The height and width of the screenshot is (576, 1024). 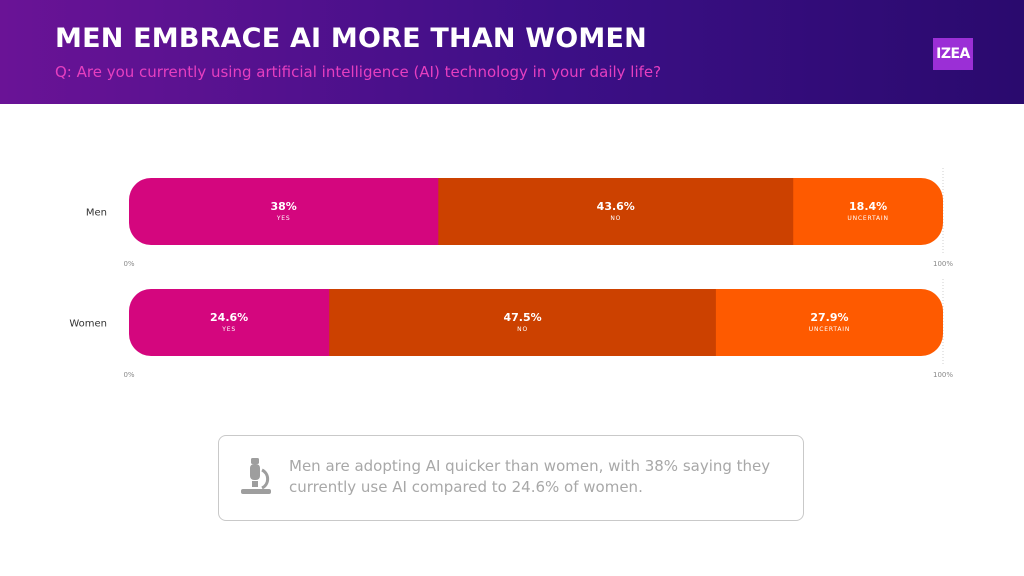 I want to click on value-label-men-yes: 38%, so click(x=283, y=206).